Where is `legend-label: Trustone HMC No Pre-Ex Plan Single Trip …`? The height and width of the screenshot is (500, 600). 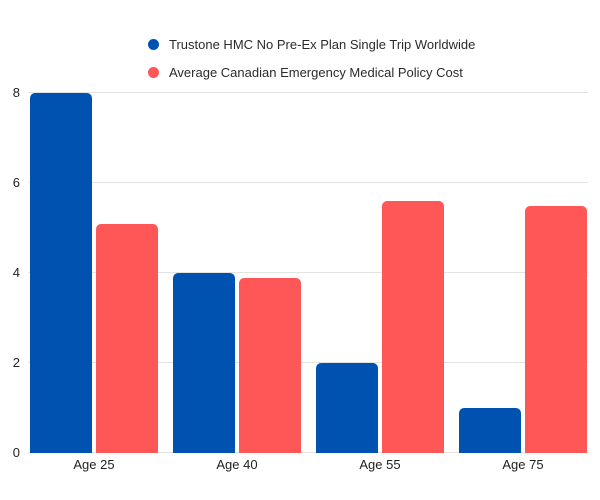 legend-label: Trustone HMC No Pre-Ex Plan Single Trip … is located at coordinates (322, 44).